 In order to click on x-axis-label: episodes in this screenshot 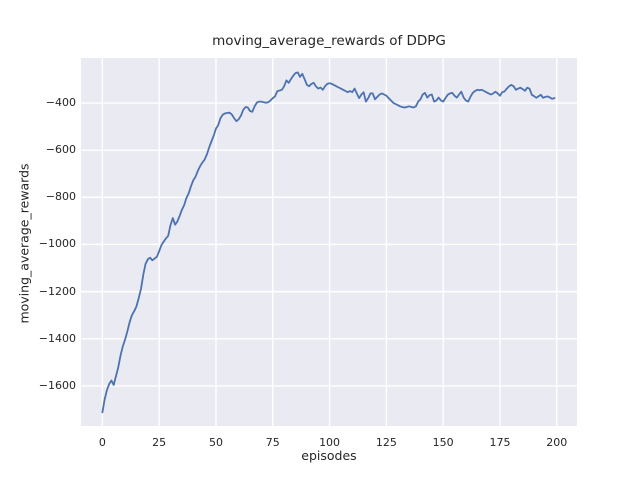, I will do `click(329, 455)`.